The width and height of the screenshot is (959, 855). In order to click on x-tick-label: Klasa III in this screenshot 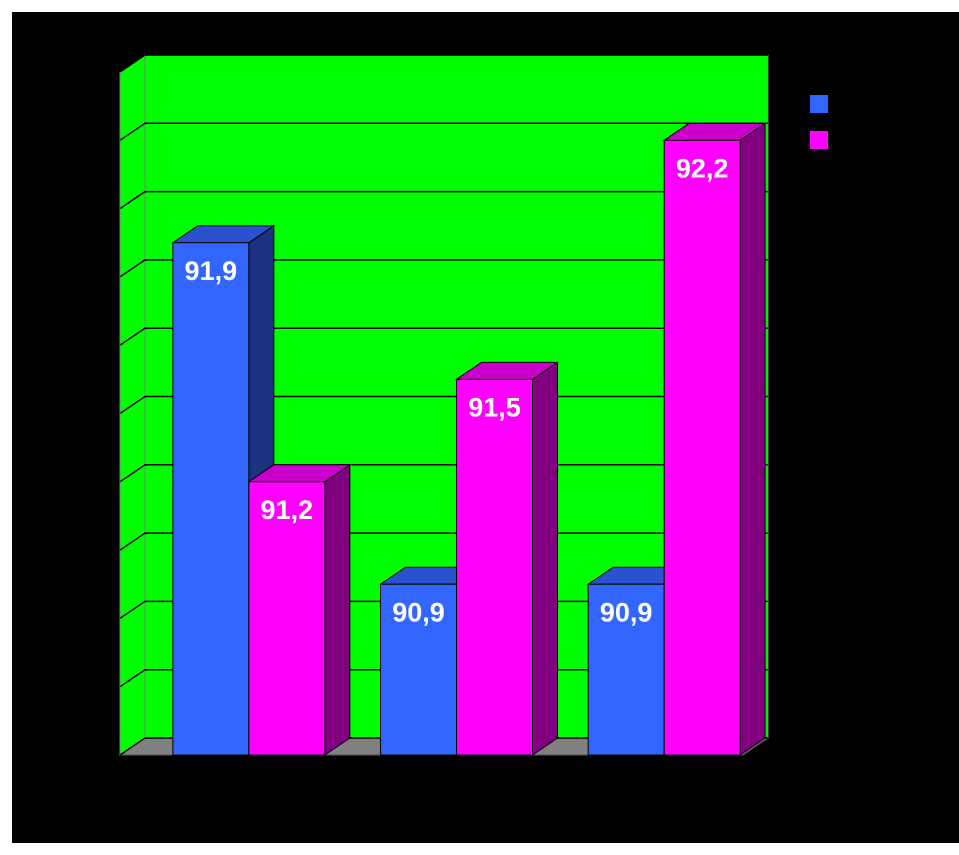, I will do `click(647, 799)`.